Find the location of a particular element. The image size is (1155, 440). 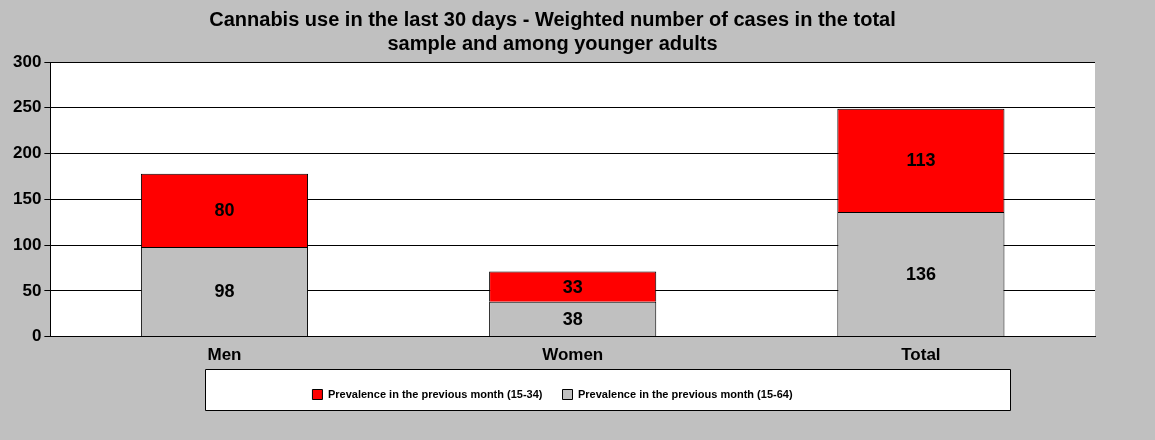

chart-title: Cannabis use in the last 30 days - Weighted number of cases in the total sample and among younger adults is located at coordinates (552, 30).